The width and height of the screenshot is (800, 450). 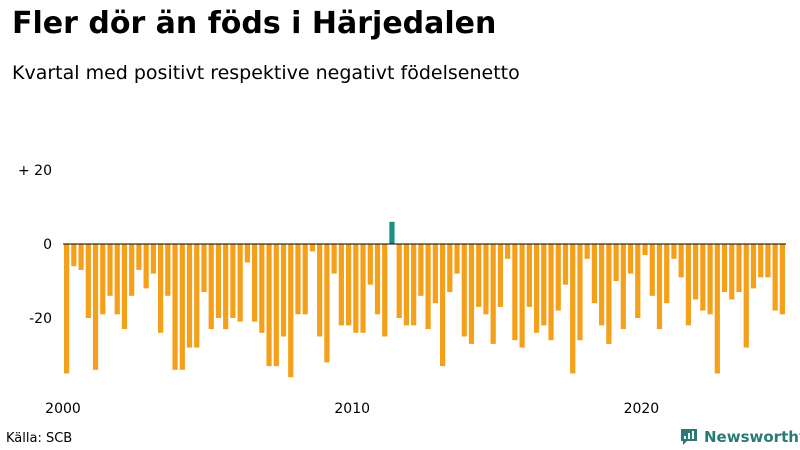 What do you see at coordinates (752, 437) in the screenshot?
I see `brand-name: Newsworthy` at bounding box center [752, 437].